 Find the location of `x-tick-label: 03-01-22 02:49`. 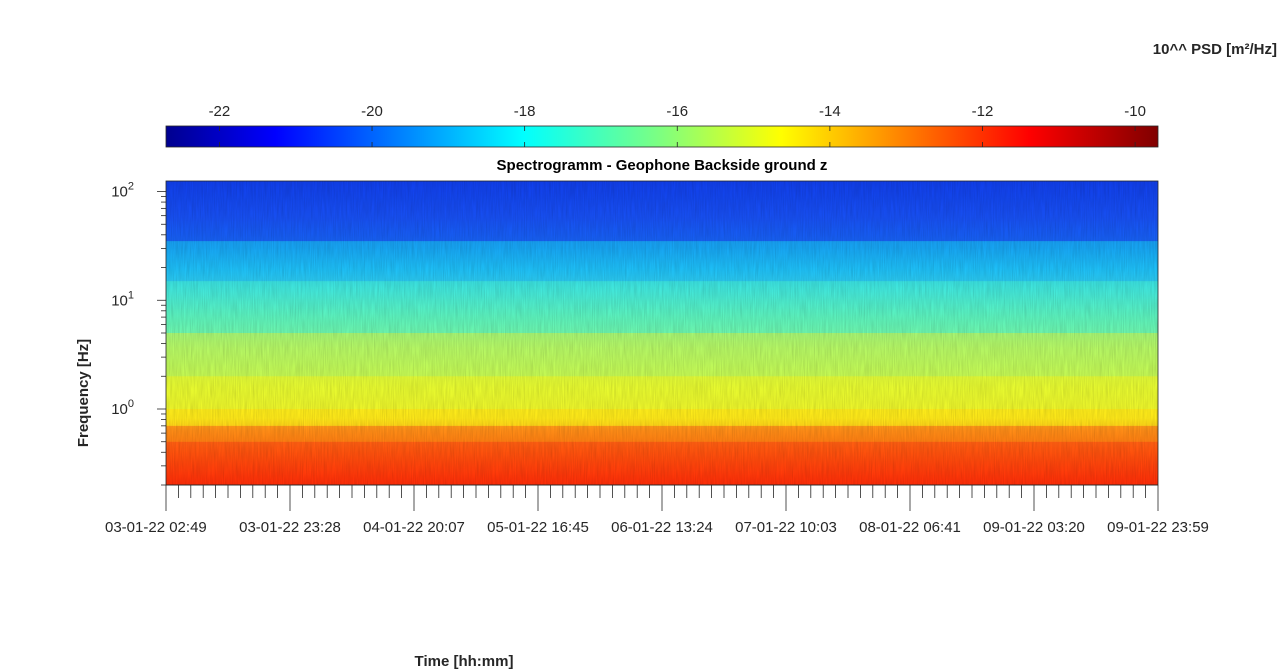

x-tick-label: 03-01-22 02:49 is located at coordinates (156, 527).